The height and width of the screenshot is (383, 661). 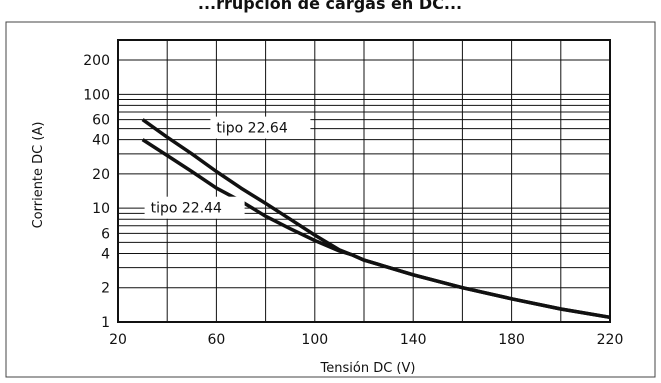 I want to click on y-tick-label: 1, so click(x=105, y=323).